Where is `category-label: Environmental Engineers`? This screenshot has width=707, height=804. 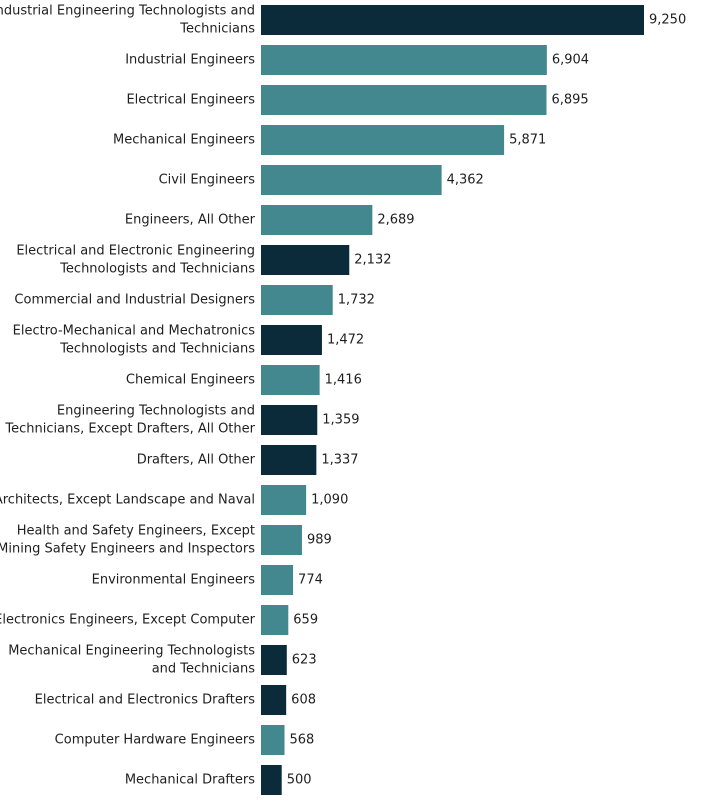 category-label: Environmental Engineers is located at coordinates (174, 580).